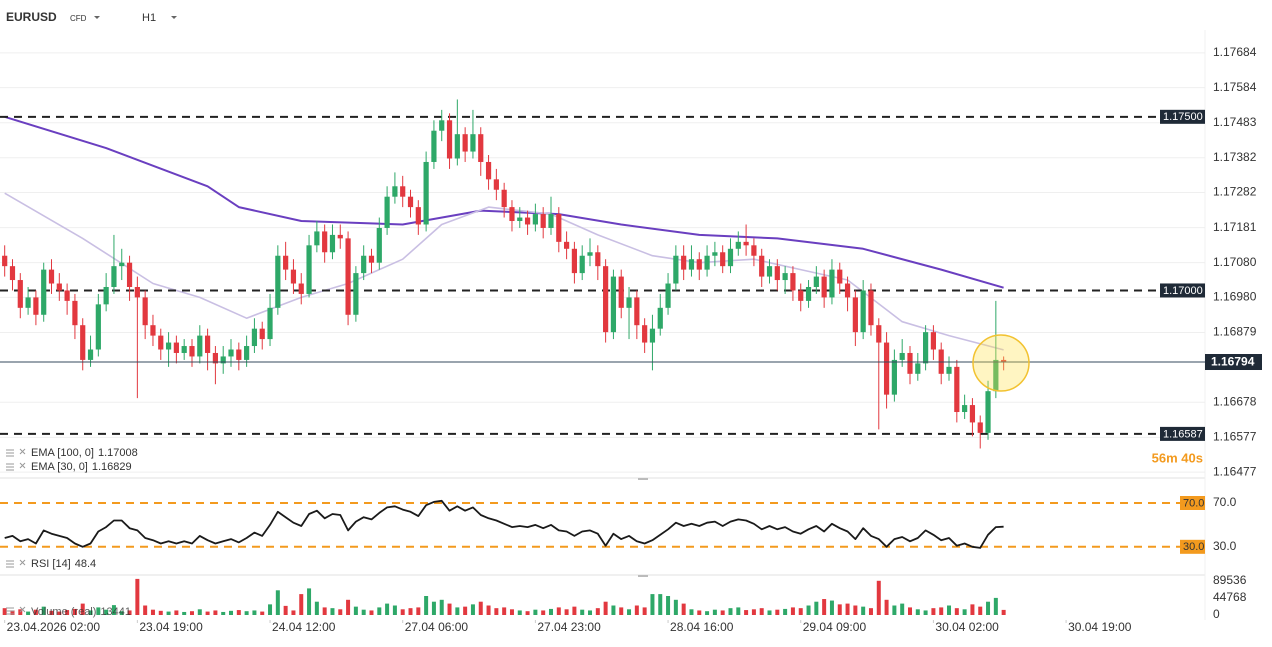  What do you see at coordinates (702, 627) in the screenshot?
I see `x-tick-label: 28.04 16:00` at bounding box center [702, 627].